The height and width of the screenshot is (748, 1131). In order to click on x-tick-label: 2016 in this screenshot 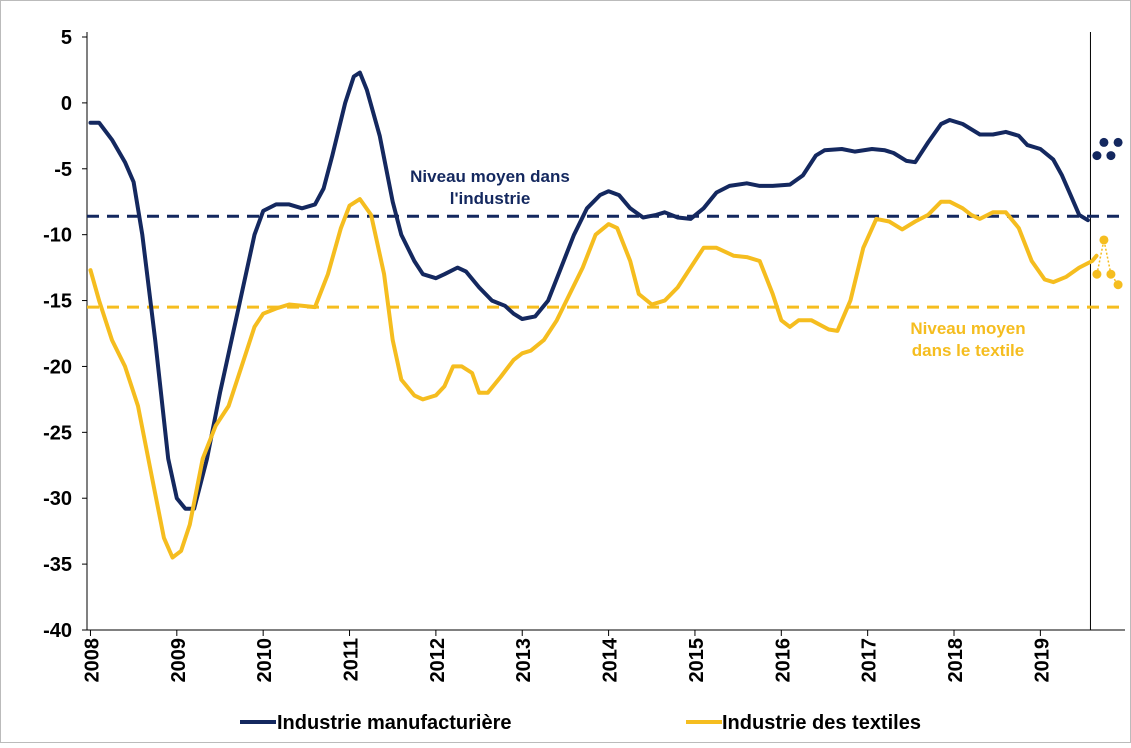, I will do `click(783, 660)`.